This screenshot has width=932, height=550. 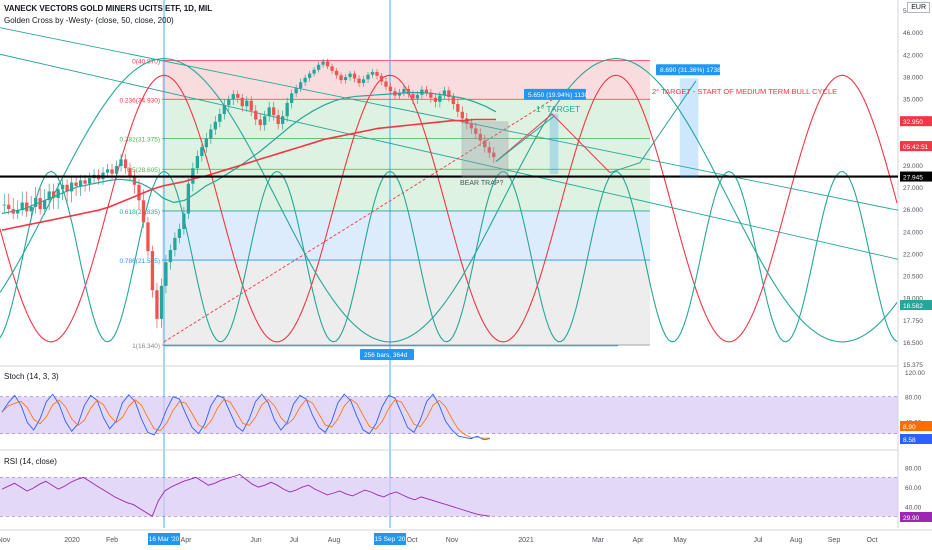 I want to click on range-box-text: 256 bars, 364d, so click(x=386, y=355).